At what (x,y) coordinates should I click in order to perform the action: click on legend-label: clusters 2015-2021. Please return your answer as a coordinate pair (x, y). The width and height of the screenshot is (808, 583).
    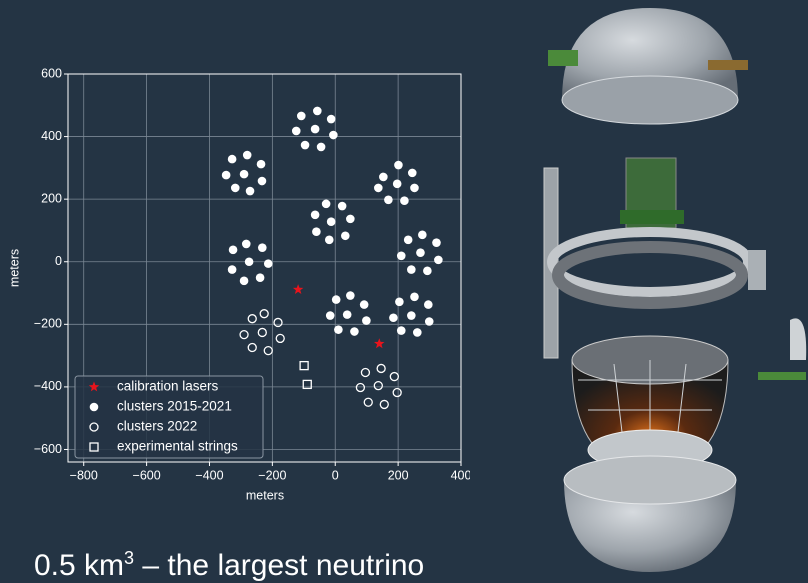
    Looking at the image, I should click on (174, 406).